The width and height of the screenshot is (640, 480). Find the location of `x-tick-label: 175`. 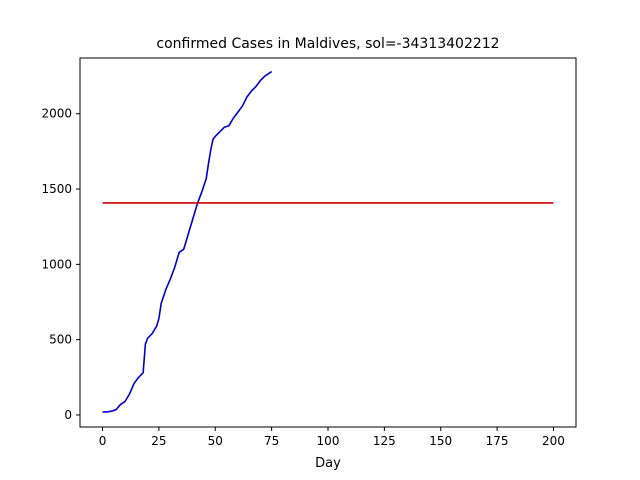

x-tick-label: 175 is located at coordinates (497, 441).